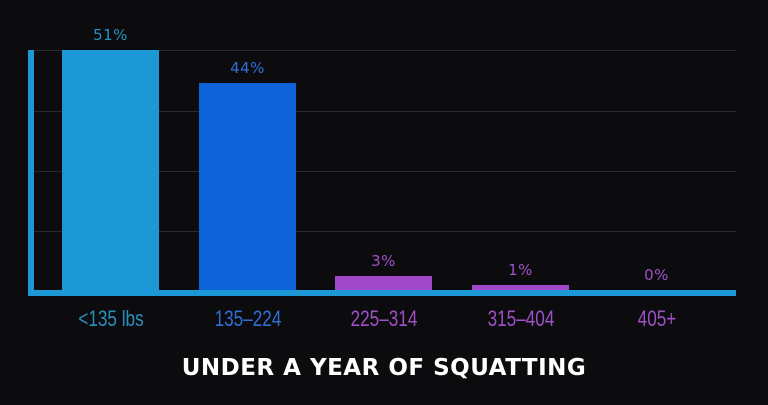 The height and width of the screenshot is (405, 768). What do you see at coordinates (110, 35) in the screenshot?
I see `bar-value-label: 51%` at bounding box center [110, 35].